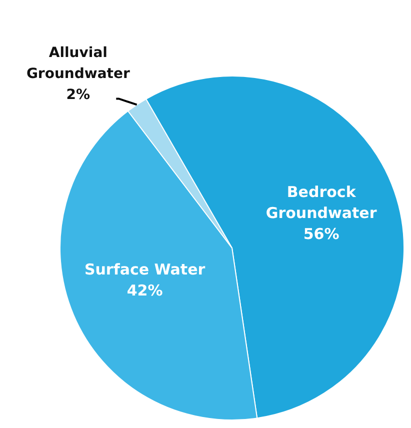  What do you see at coordinates (78, 63) in the screenshot?
I see `slice-label: Alluvial Groundwater` at bounding box center [78, 63].